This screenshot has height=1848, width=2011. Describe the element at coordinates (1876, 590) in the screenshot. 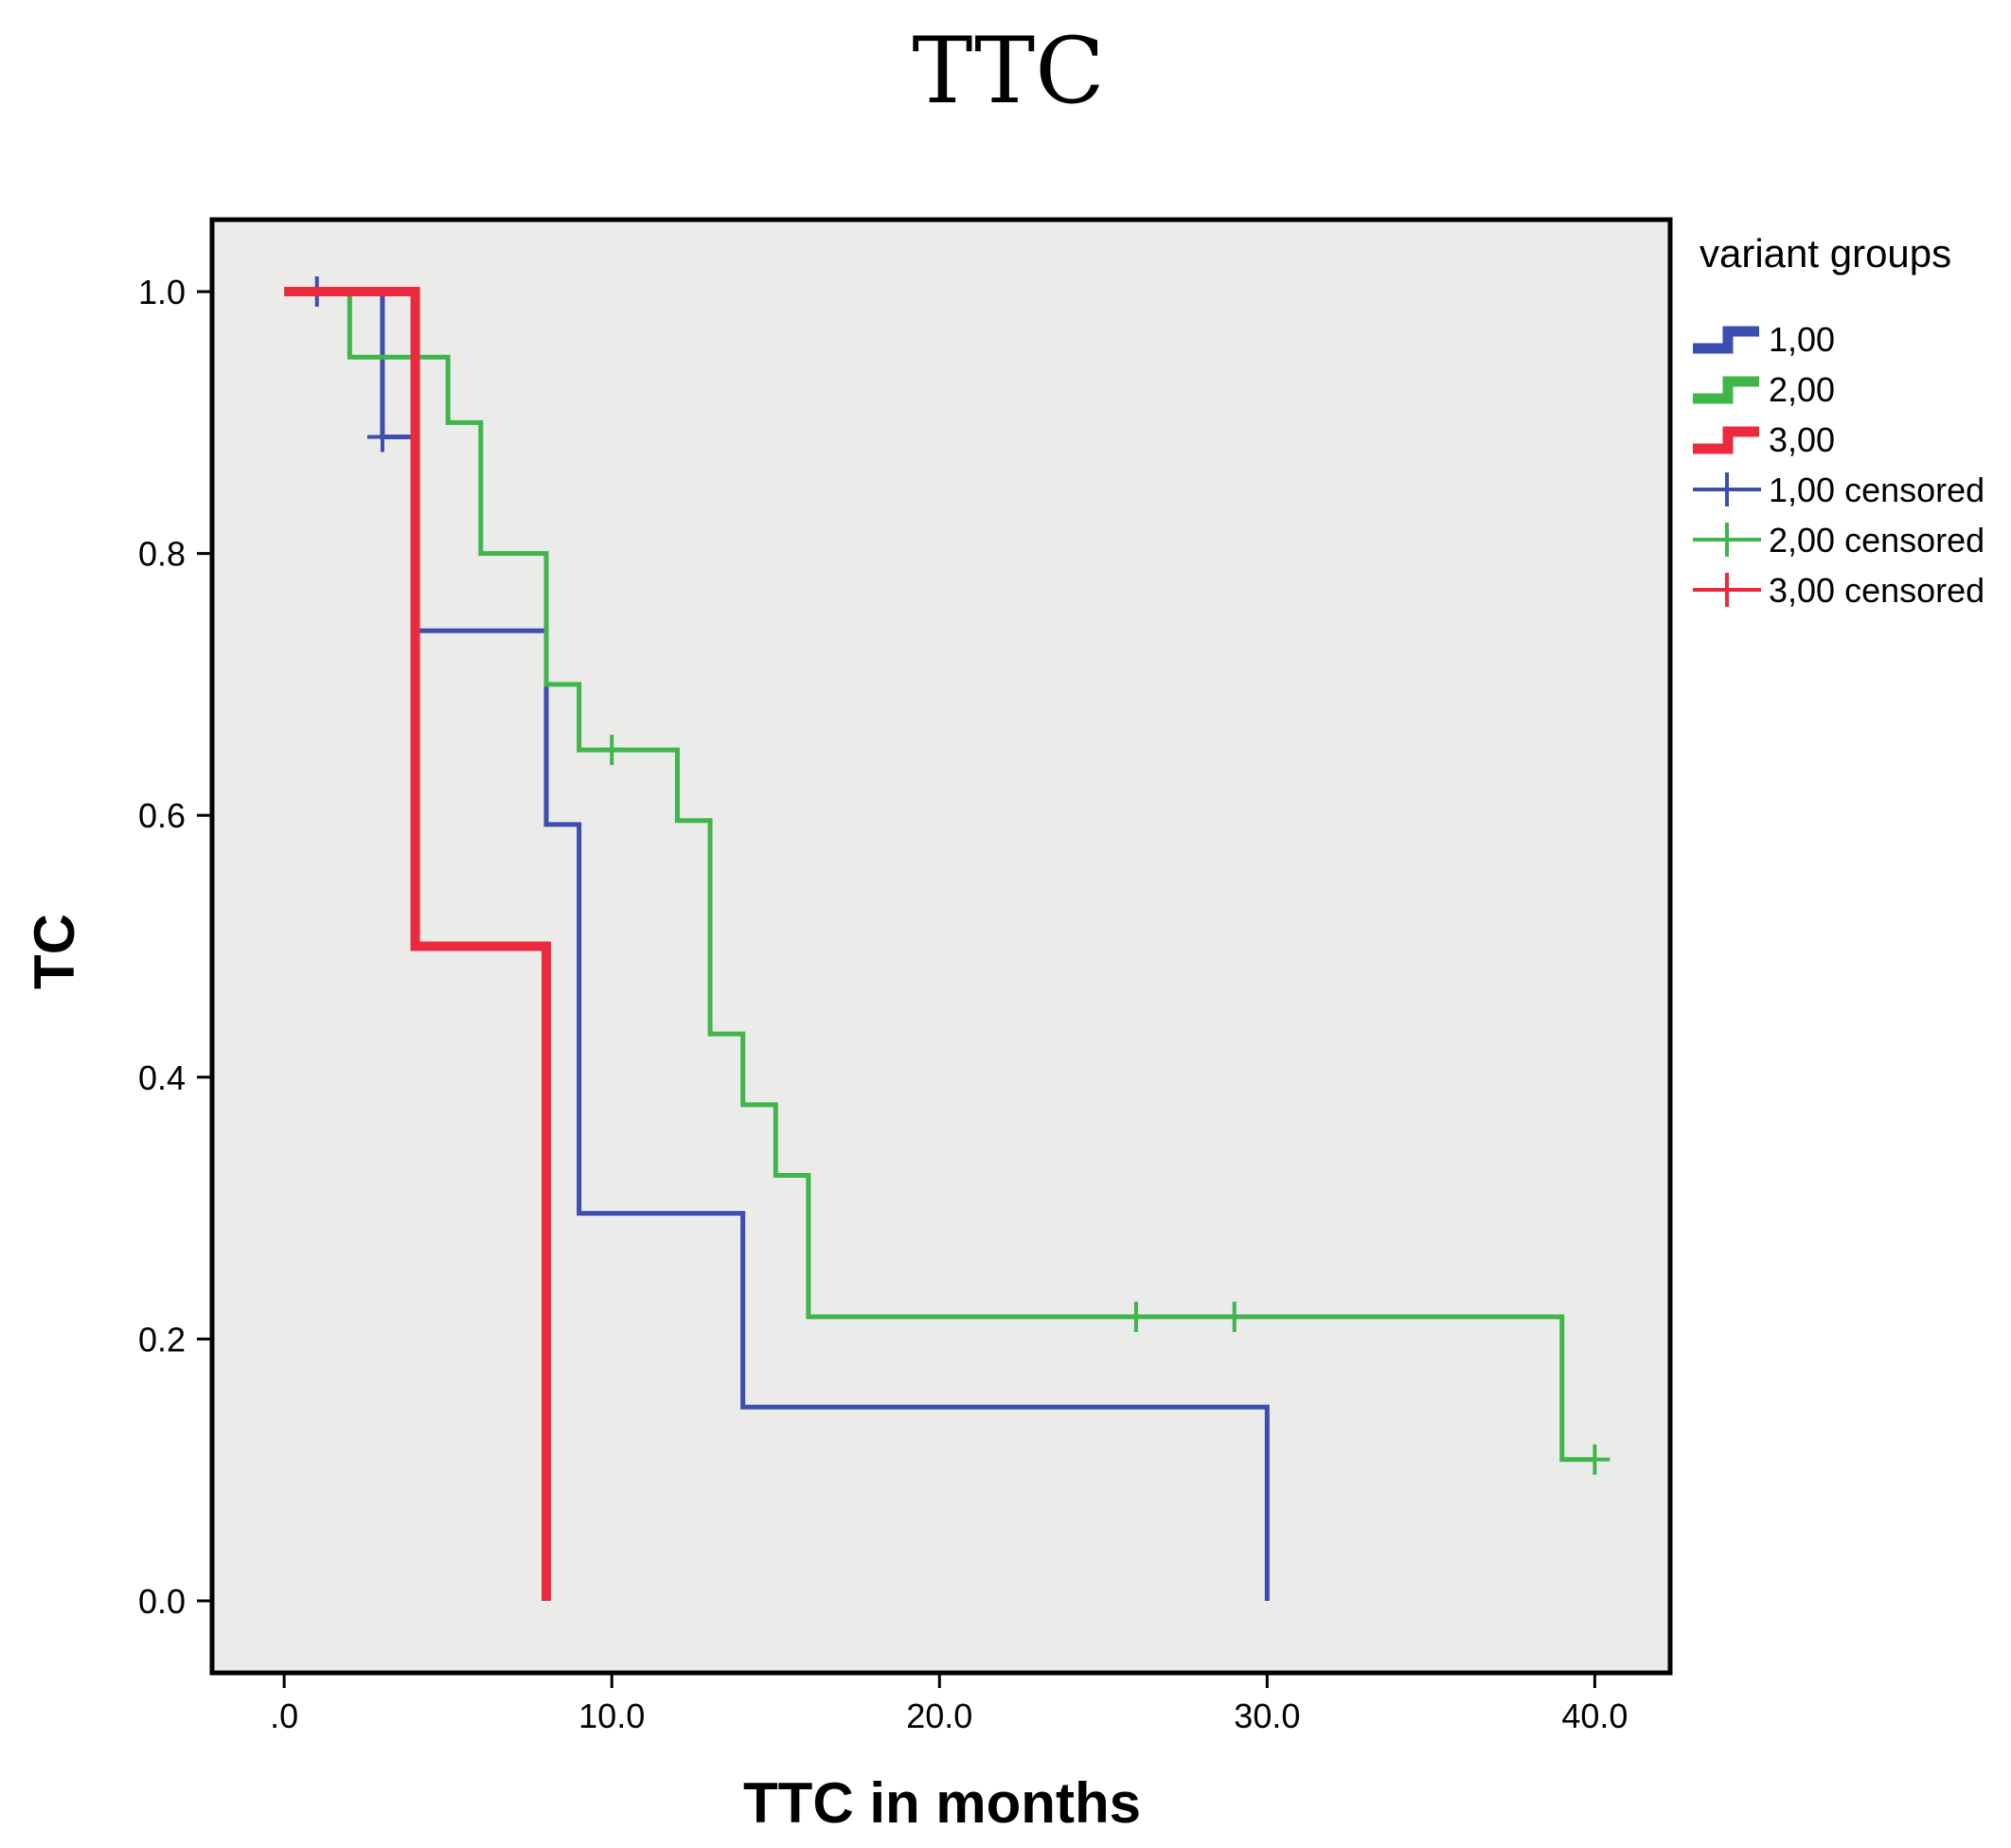

I see `legend-label: 3,00 censored` at that location.